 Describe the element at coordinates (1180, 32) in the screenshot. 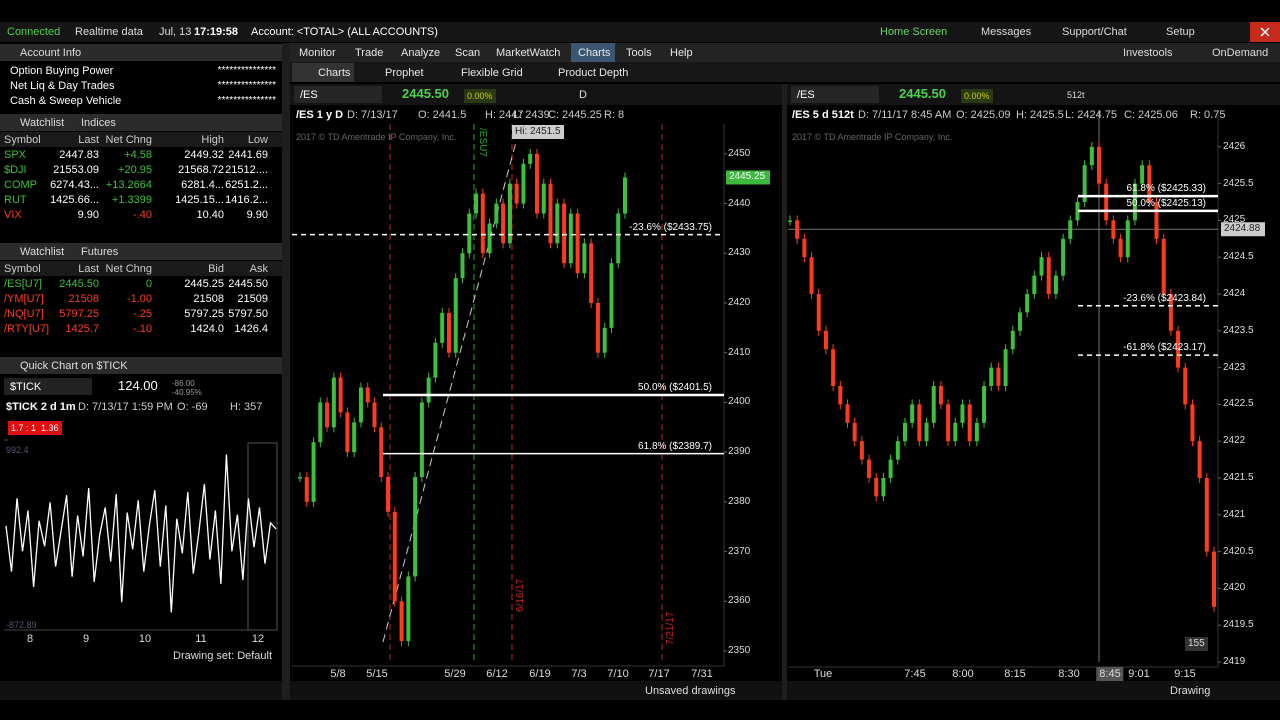

I see `top-link: Setup` at that location.